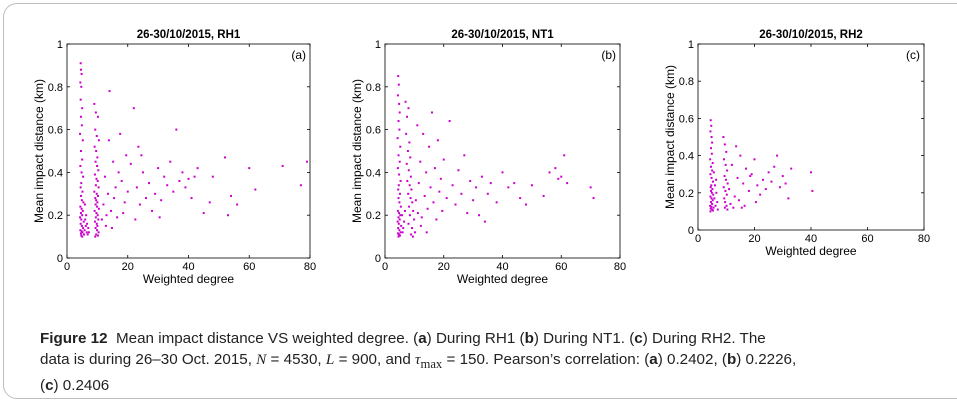 Image resolution: width=957 pixels, height=401 pixels. Describe the element at coordinates (74, 338) in the screenshot. I see `figure-label: Figure 12` at that location.